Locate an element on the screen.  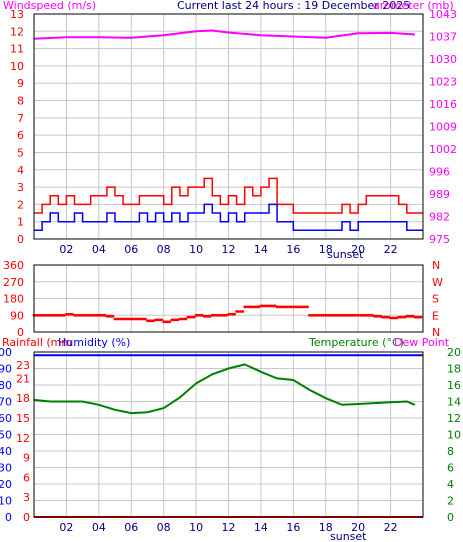
barometer-tick-982: 982 is located at coordinates (439, 217).